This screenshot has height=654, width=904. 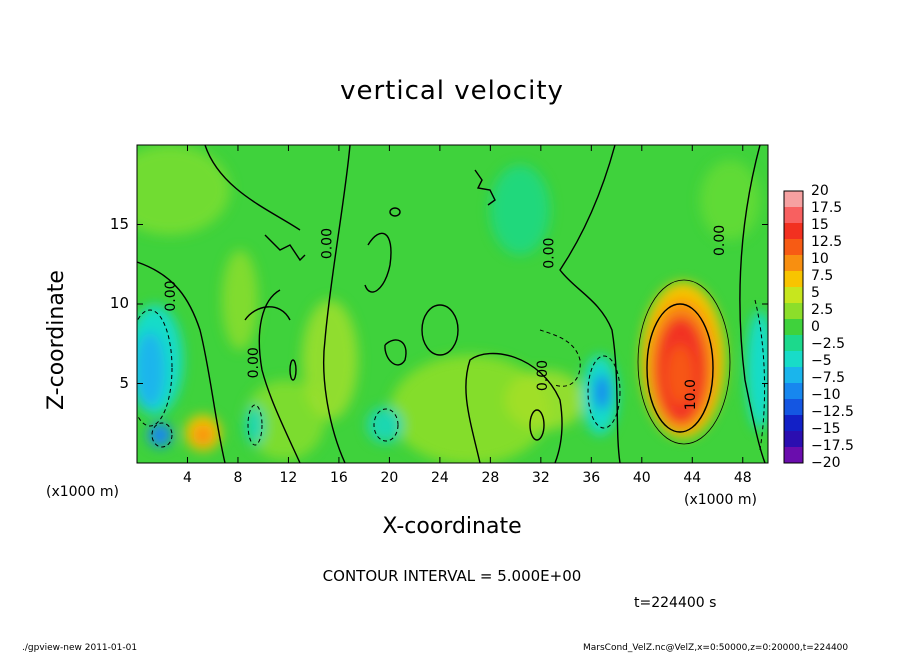 I want to click on colorbar-label: 20, so click(x=820, y=191).